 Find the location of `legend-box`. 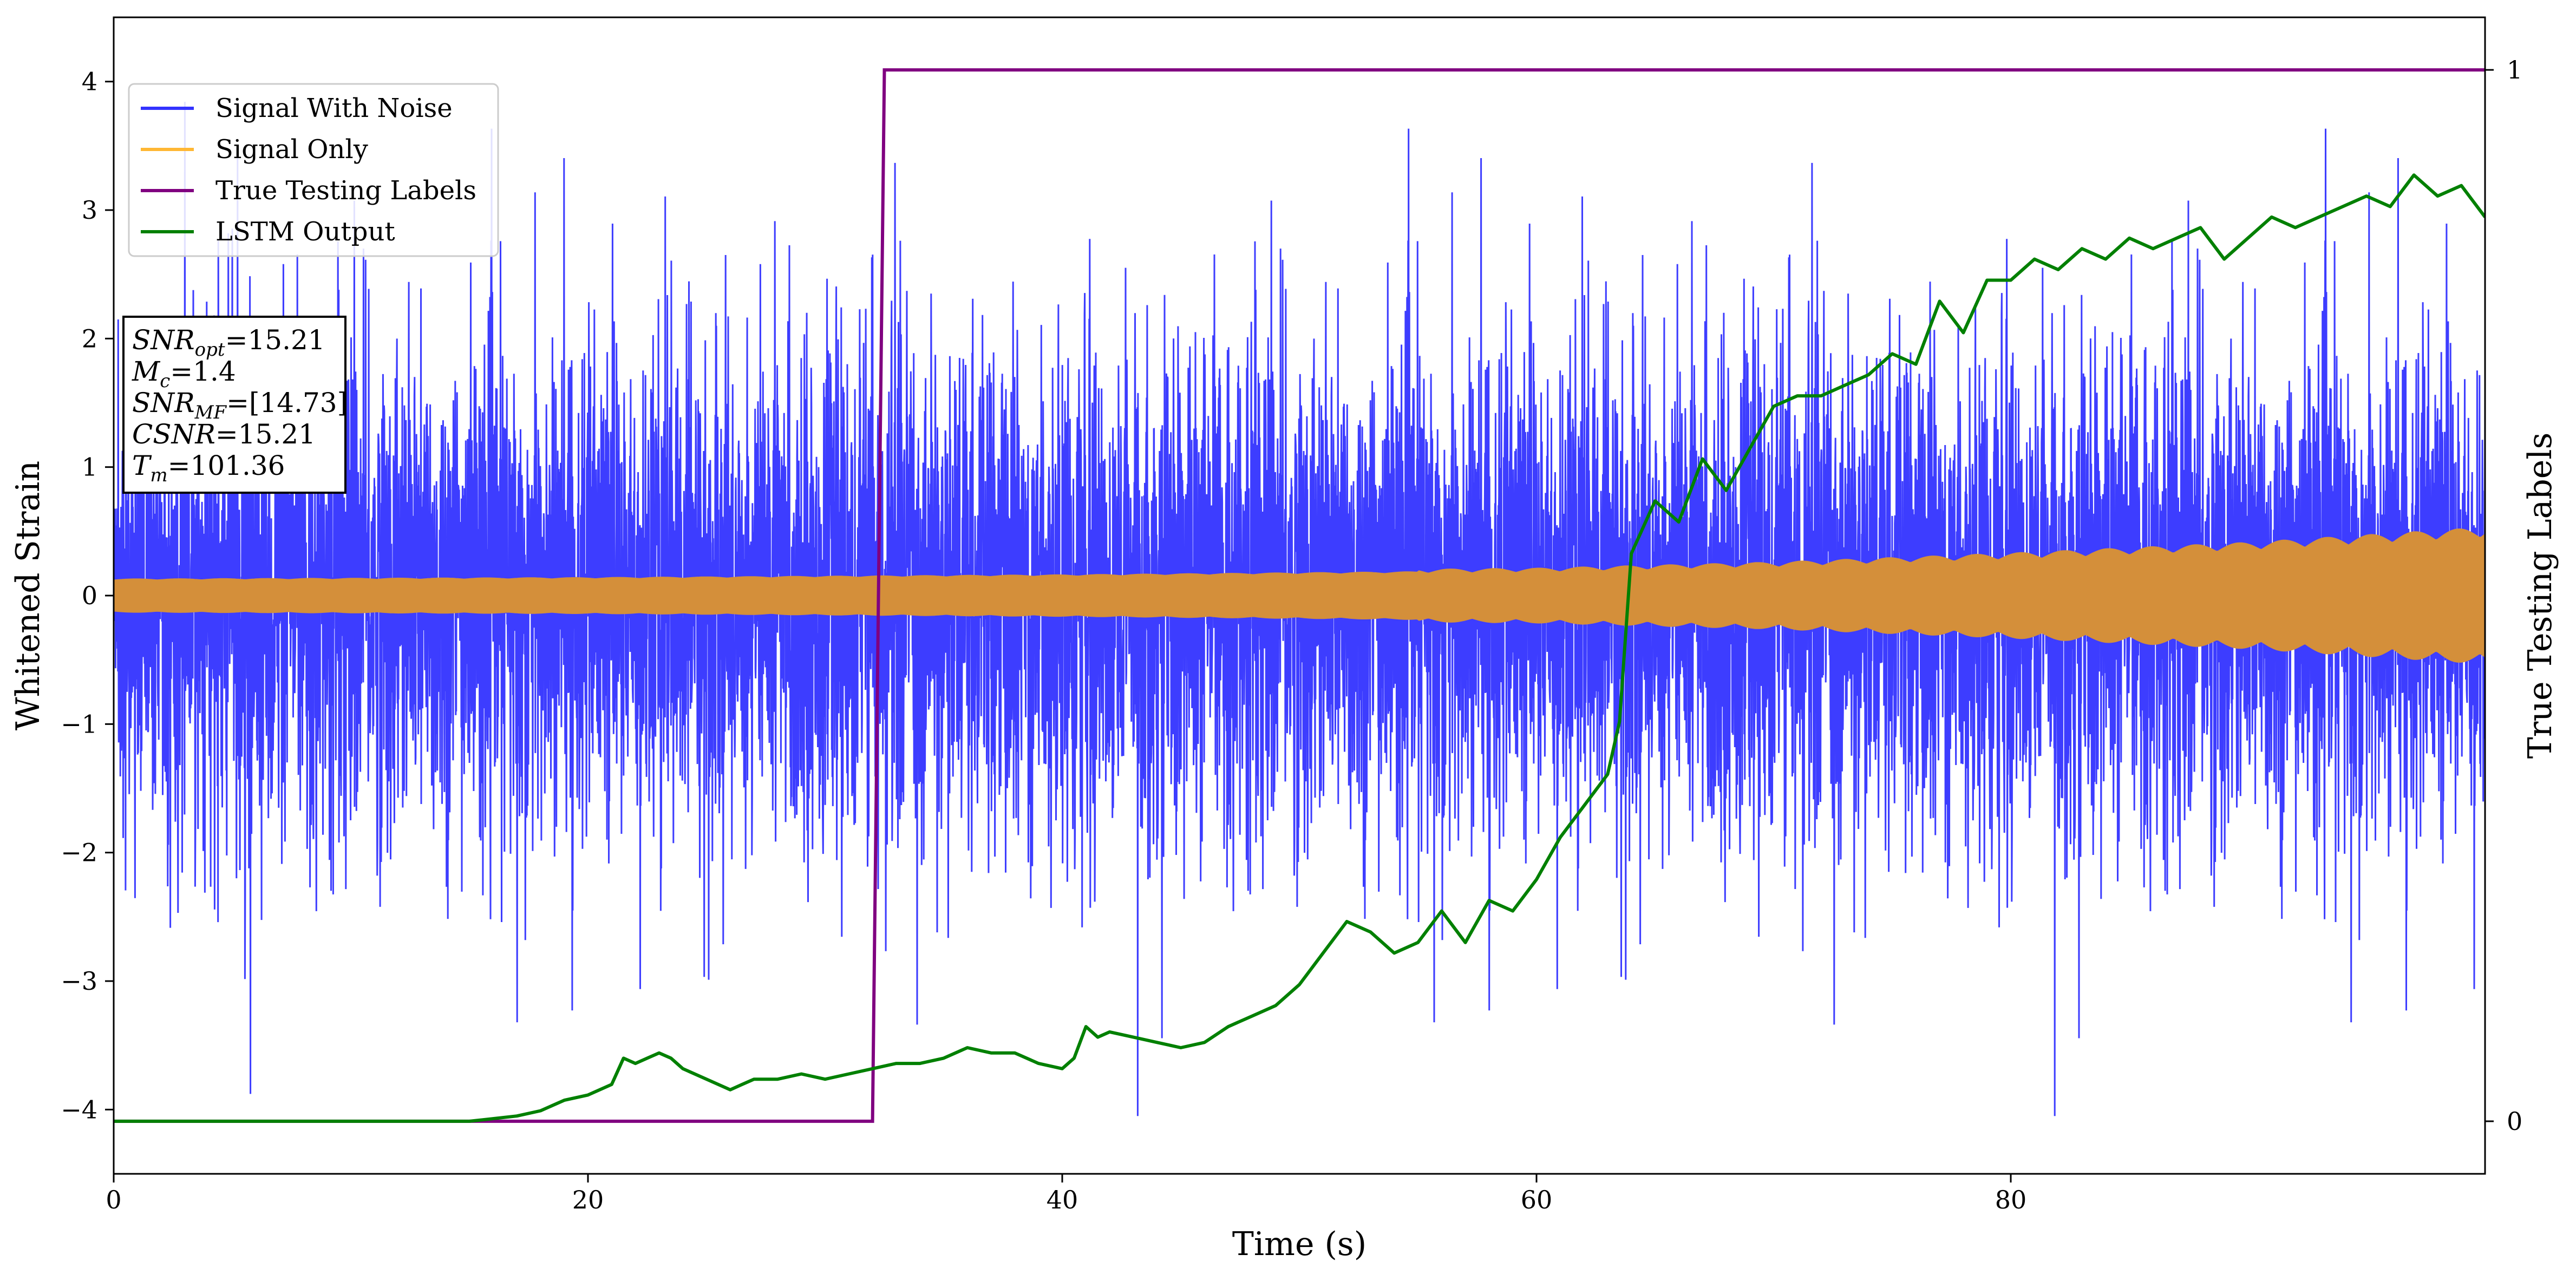

legend-box is located at coordinates (313, 170).